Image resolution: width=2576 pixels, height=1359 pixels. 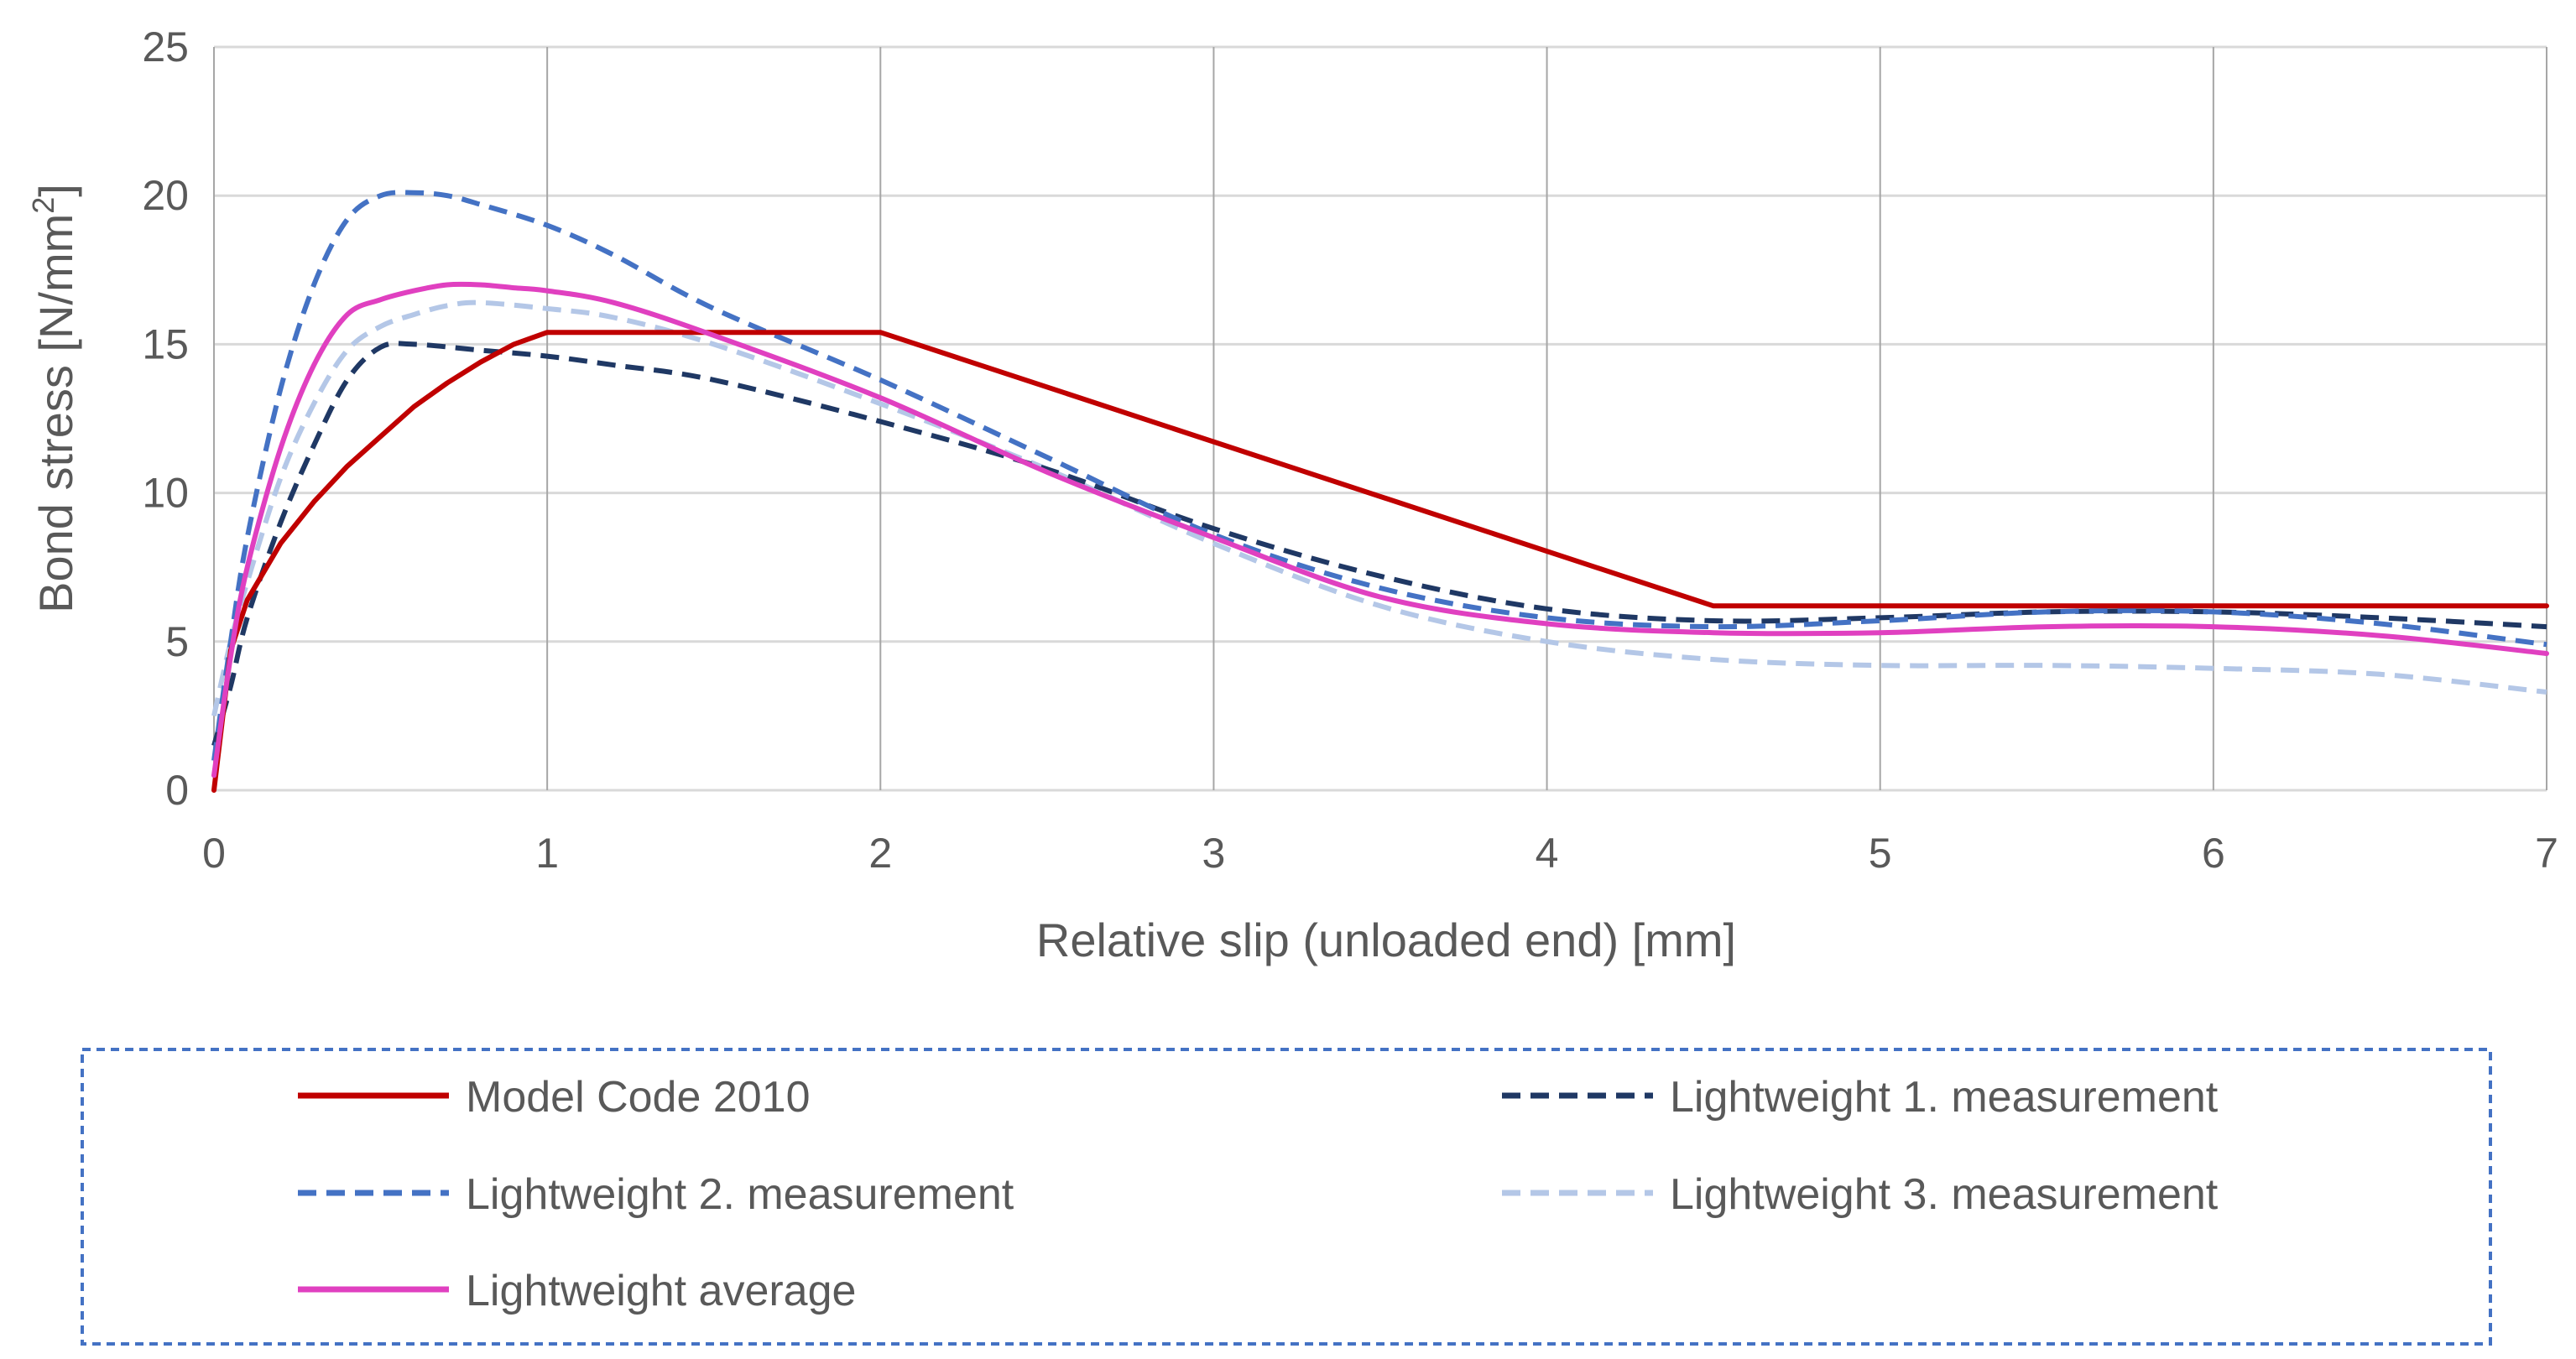 I want to click on x-tick-label: 1, so click(x=547, y=854).